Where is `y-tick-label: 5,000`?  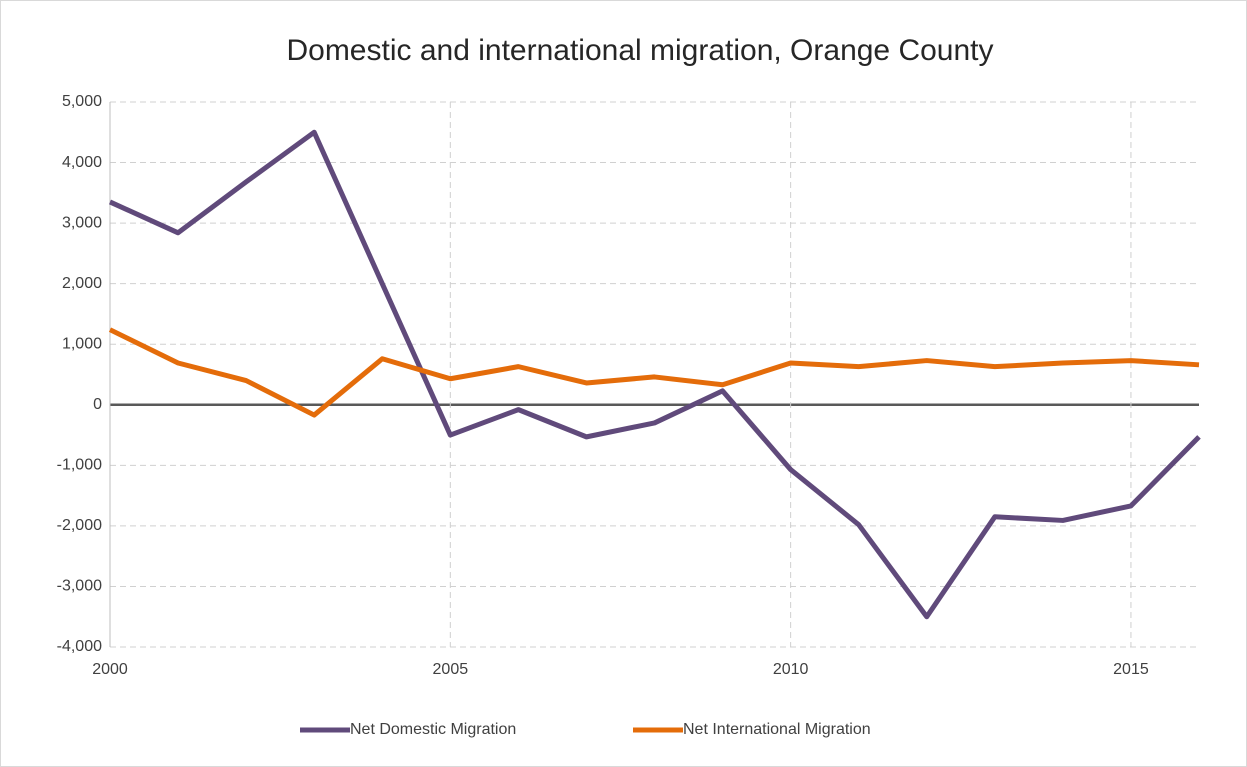
y-tick-label: 5,000 is located at coordinates (82, 101).